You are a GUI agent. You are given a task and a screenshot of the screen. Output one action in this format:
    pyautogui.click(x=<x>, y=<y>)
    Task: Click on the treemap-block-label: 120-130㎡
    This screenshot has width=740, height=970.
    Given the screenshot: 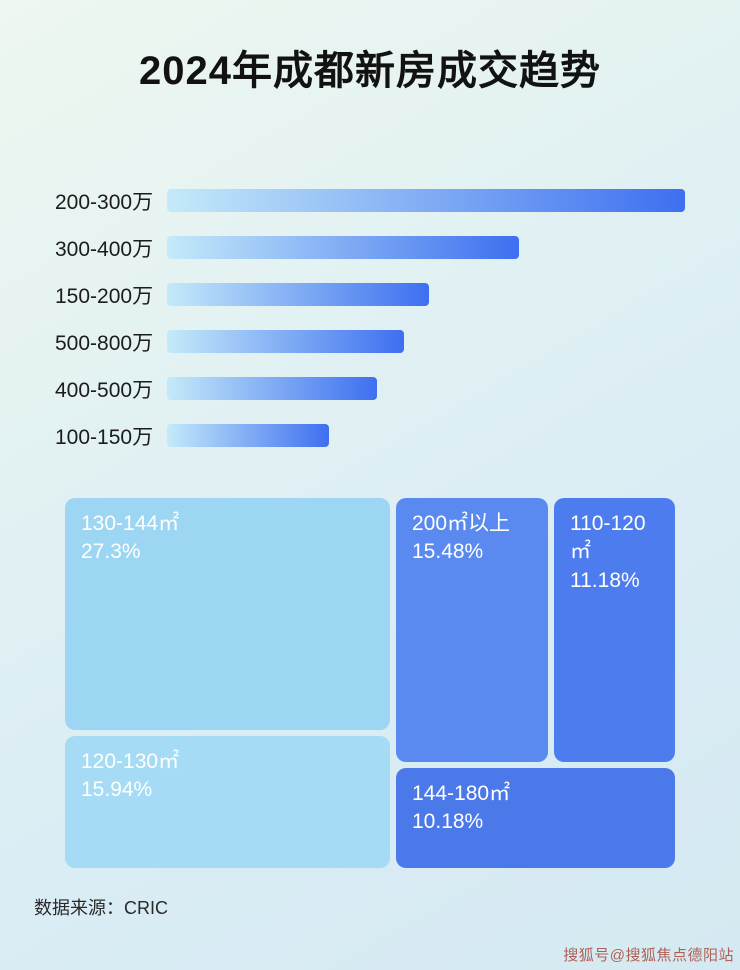 What is the action you would take?
    pyautogui.click(x=130, y=761)
    